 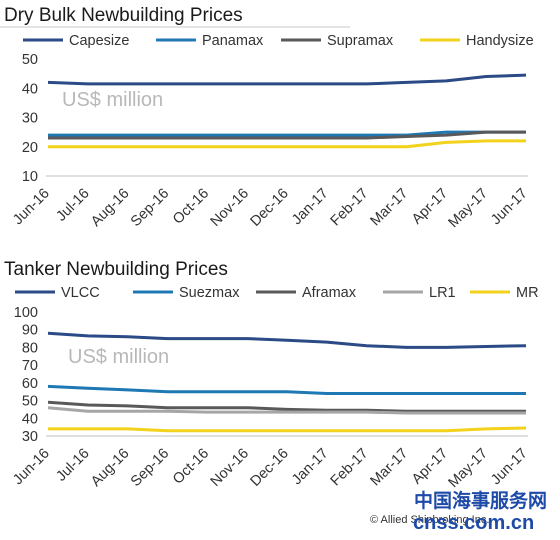 I want to click on legend-label-capesize: Capesize, so click(x=99, y=41).